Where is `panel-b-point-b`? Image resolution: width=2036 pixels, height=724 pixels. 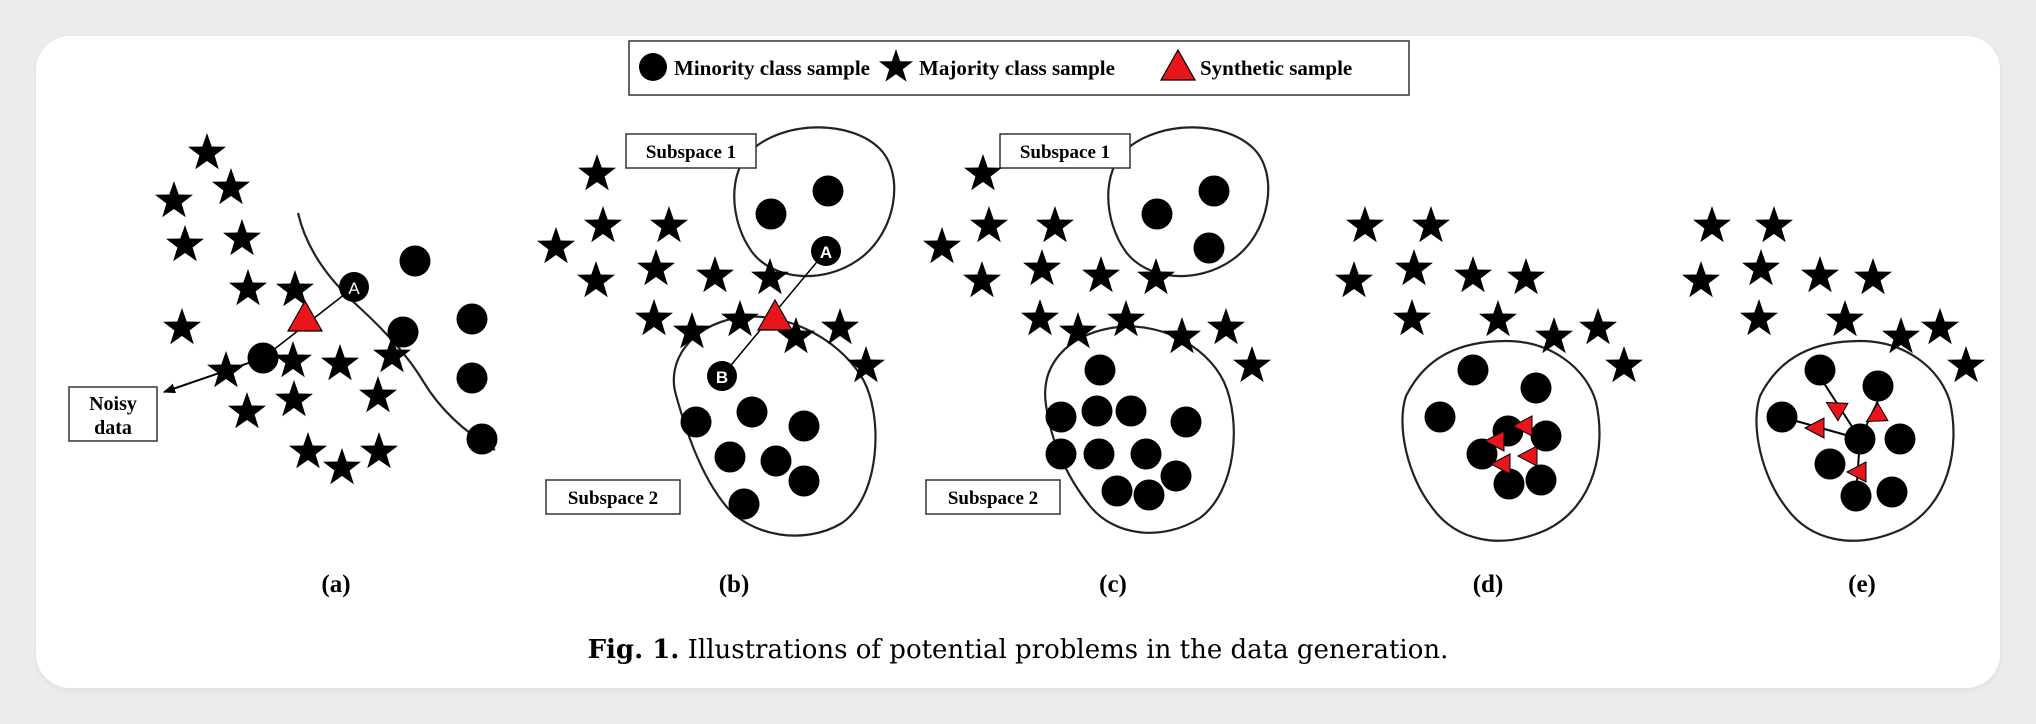
panel-b-point-b is located at coordinates (722, 376).